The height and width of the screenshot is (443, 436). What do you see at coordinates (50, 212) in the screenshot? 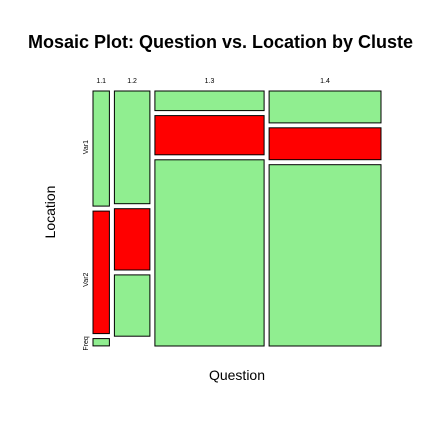
I see `y-axis-title: Location` at bounding box center [50, 212].